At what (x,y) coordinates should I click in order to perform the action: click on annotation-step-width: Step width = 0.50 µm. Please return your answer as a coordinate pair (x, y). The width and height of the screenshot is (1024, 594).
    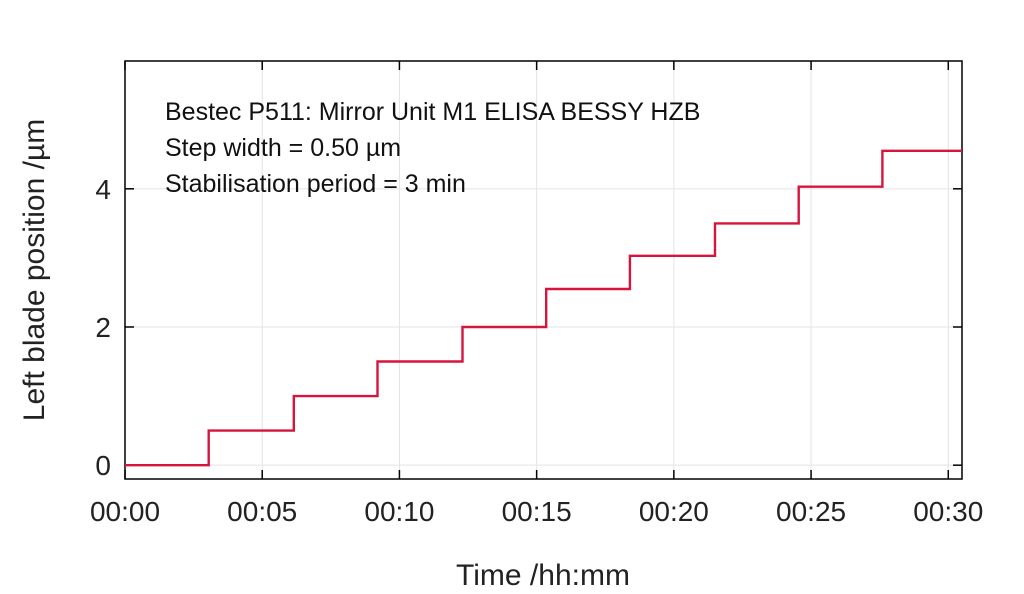
    Looking at the image, I should click on (283, 148).